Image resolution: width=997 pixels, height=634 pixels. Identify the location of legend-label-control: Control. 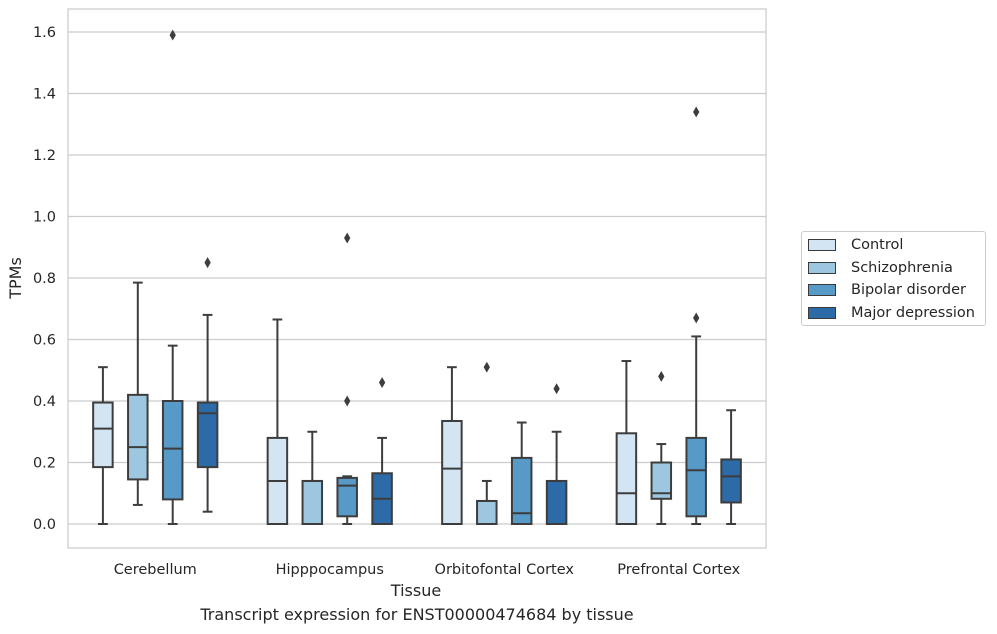
(877, 245).